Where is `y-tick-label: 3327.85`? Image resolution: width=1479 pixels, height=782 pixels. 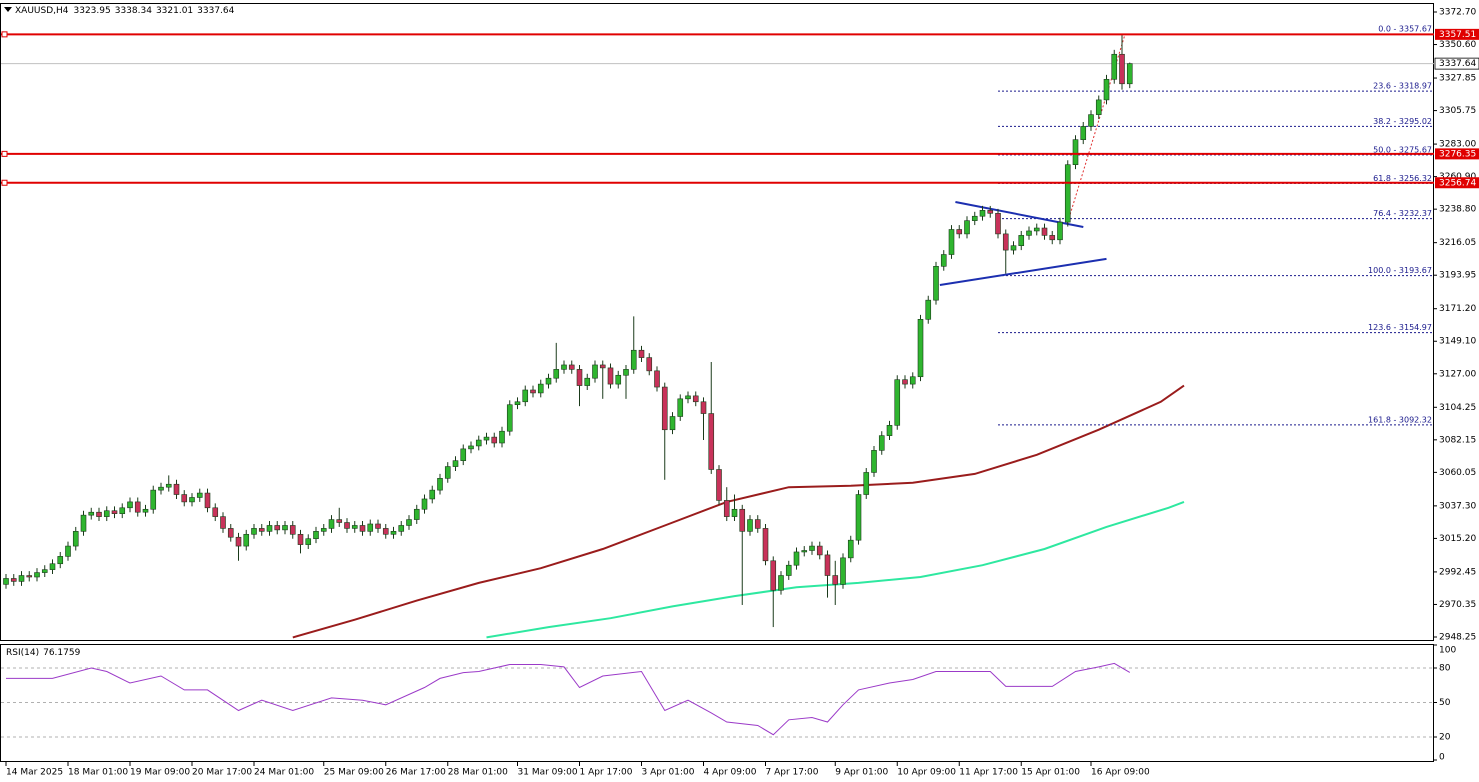 y-tick-label: 3327.85 is located at coordinates (1457, 79).